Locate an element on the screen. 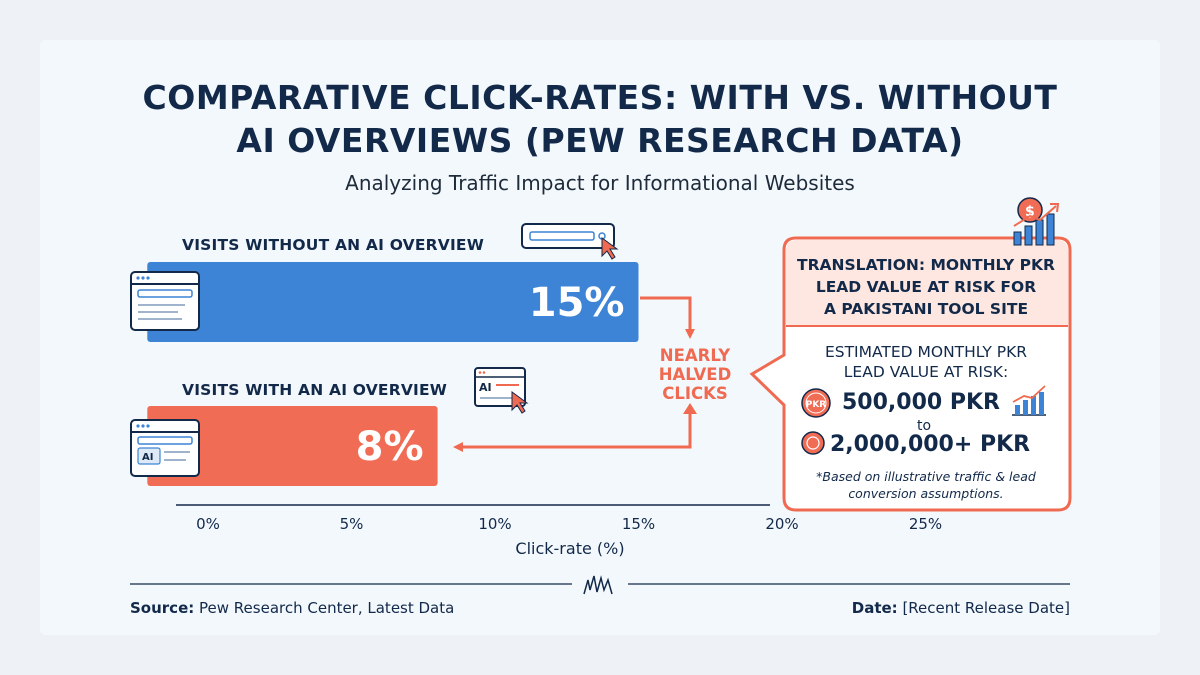 Image resolution: width=1200 pixels, height=675 pixels. footnote-line-2: conversion assumptions. is located at coordinates (926, 493).